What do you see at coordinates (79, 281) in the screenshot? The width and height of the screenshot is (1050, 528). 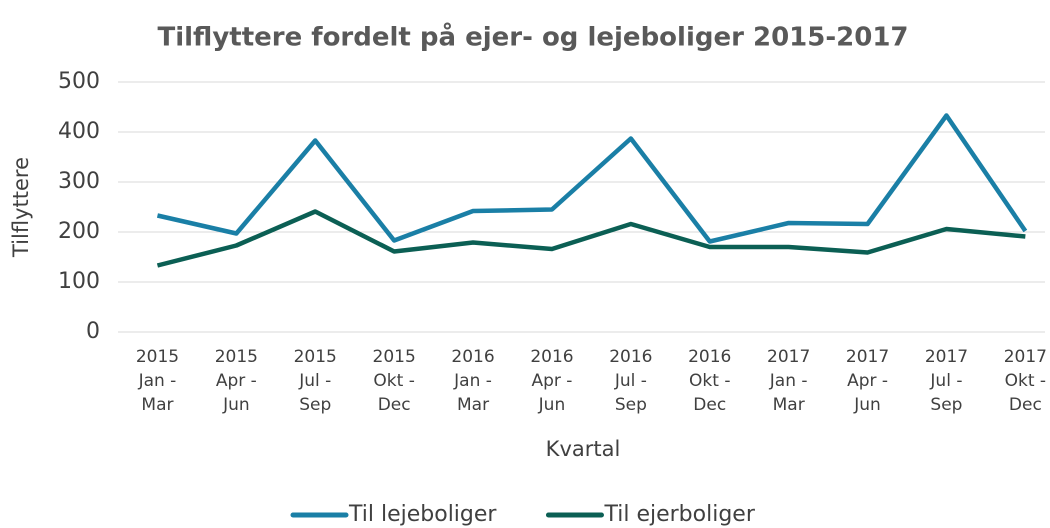 I see `y-tick-label: 100` at bounding box center [79, 281].